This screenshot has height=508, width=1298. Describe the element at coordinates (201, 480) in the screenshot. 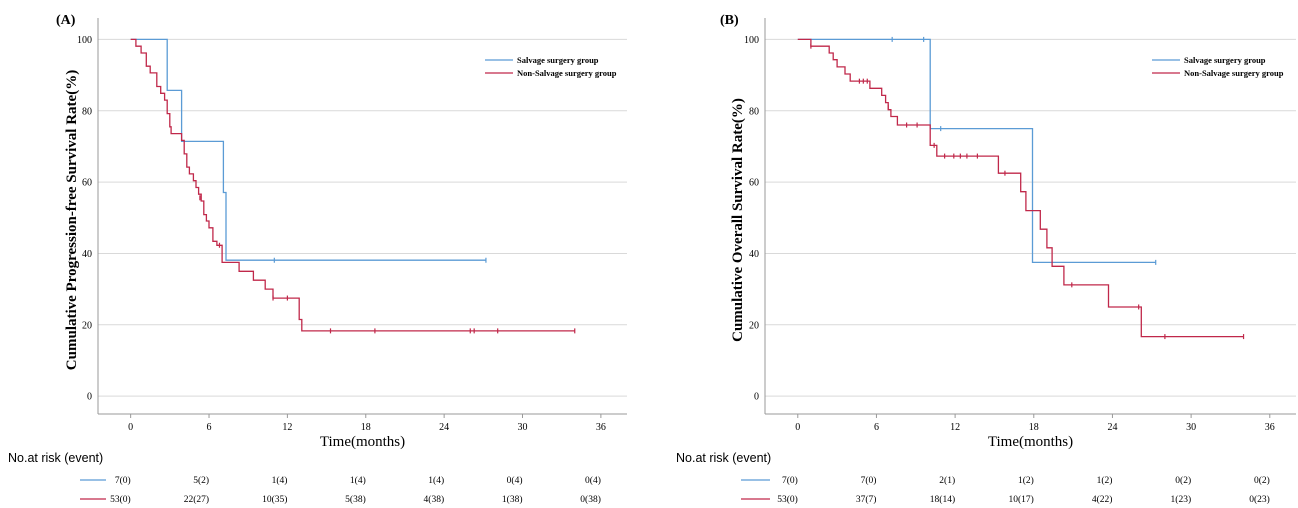

I see `risk-cell: 5(2)` at that location.